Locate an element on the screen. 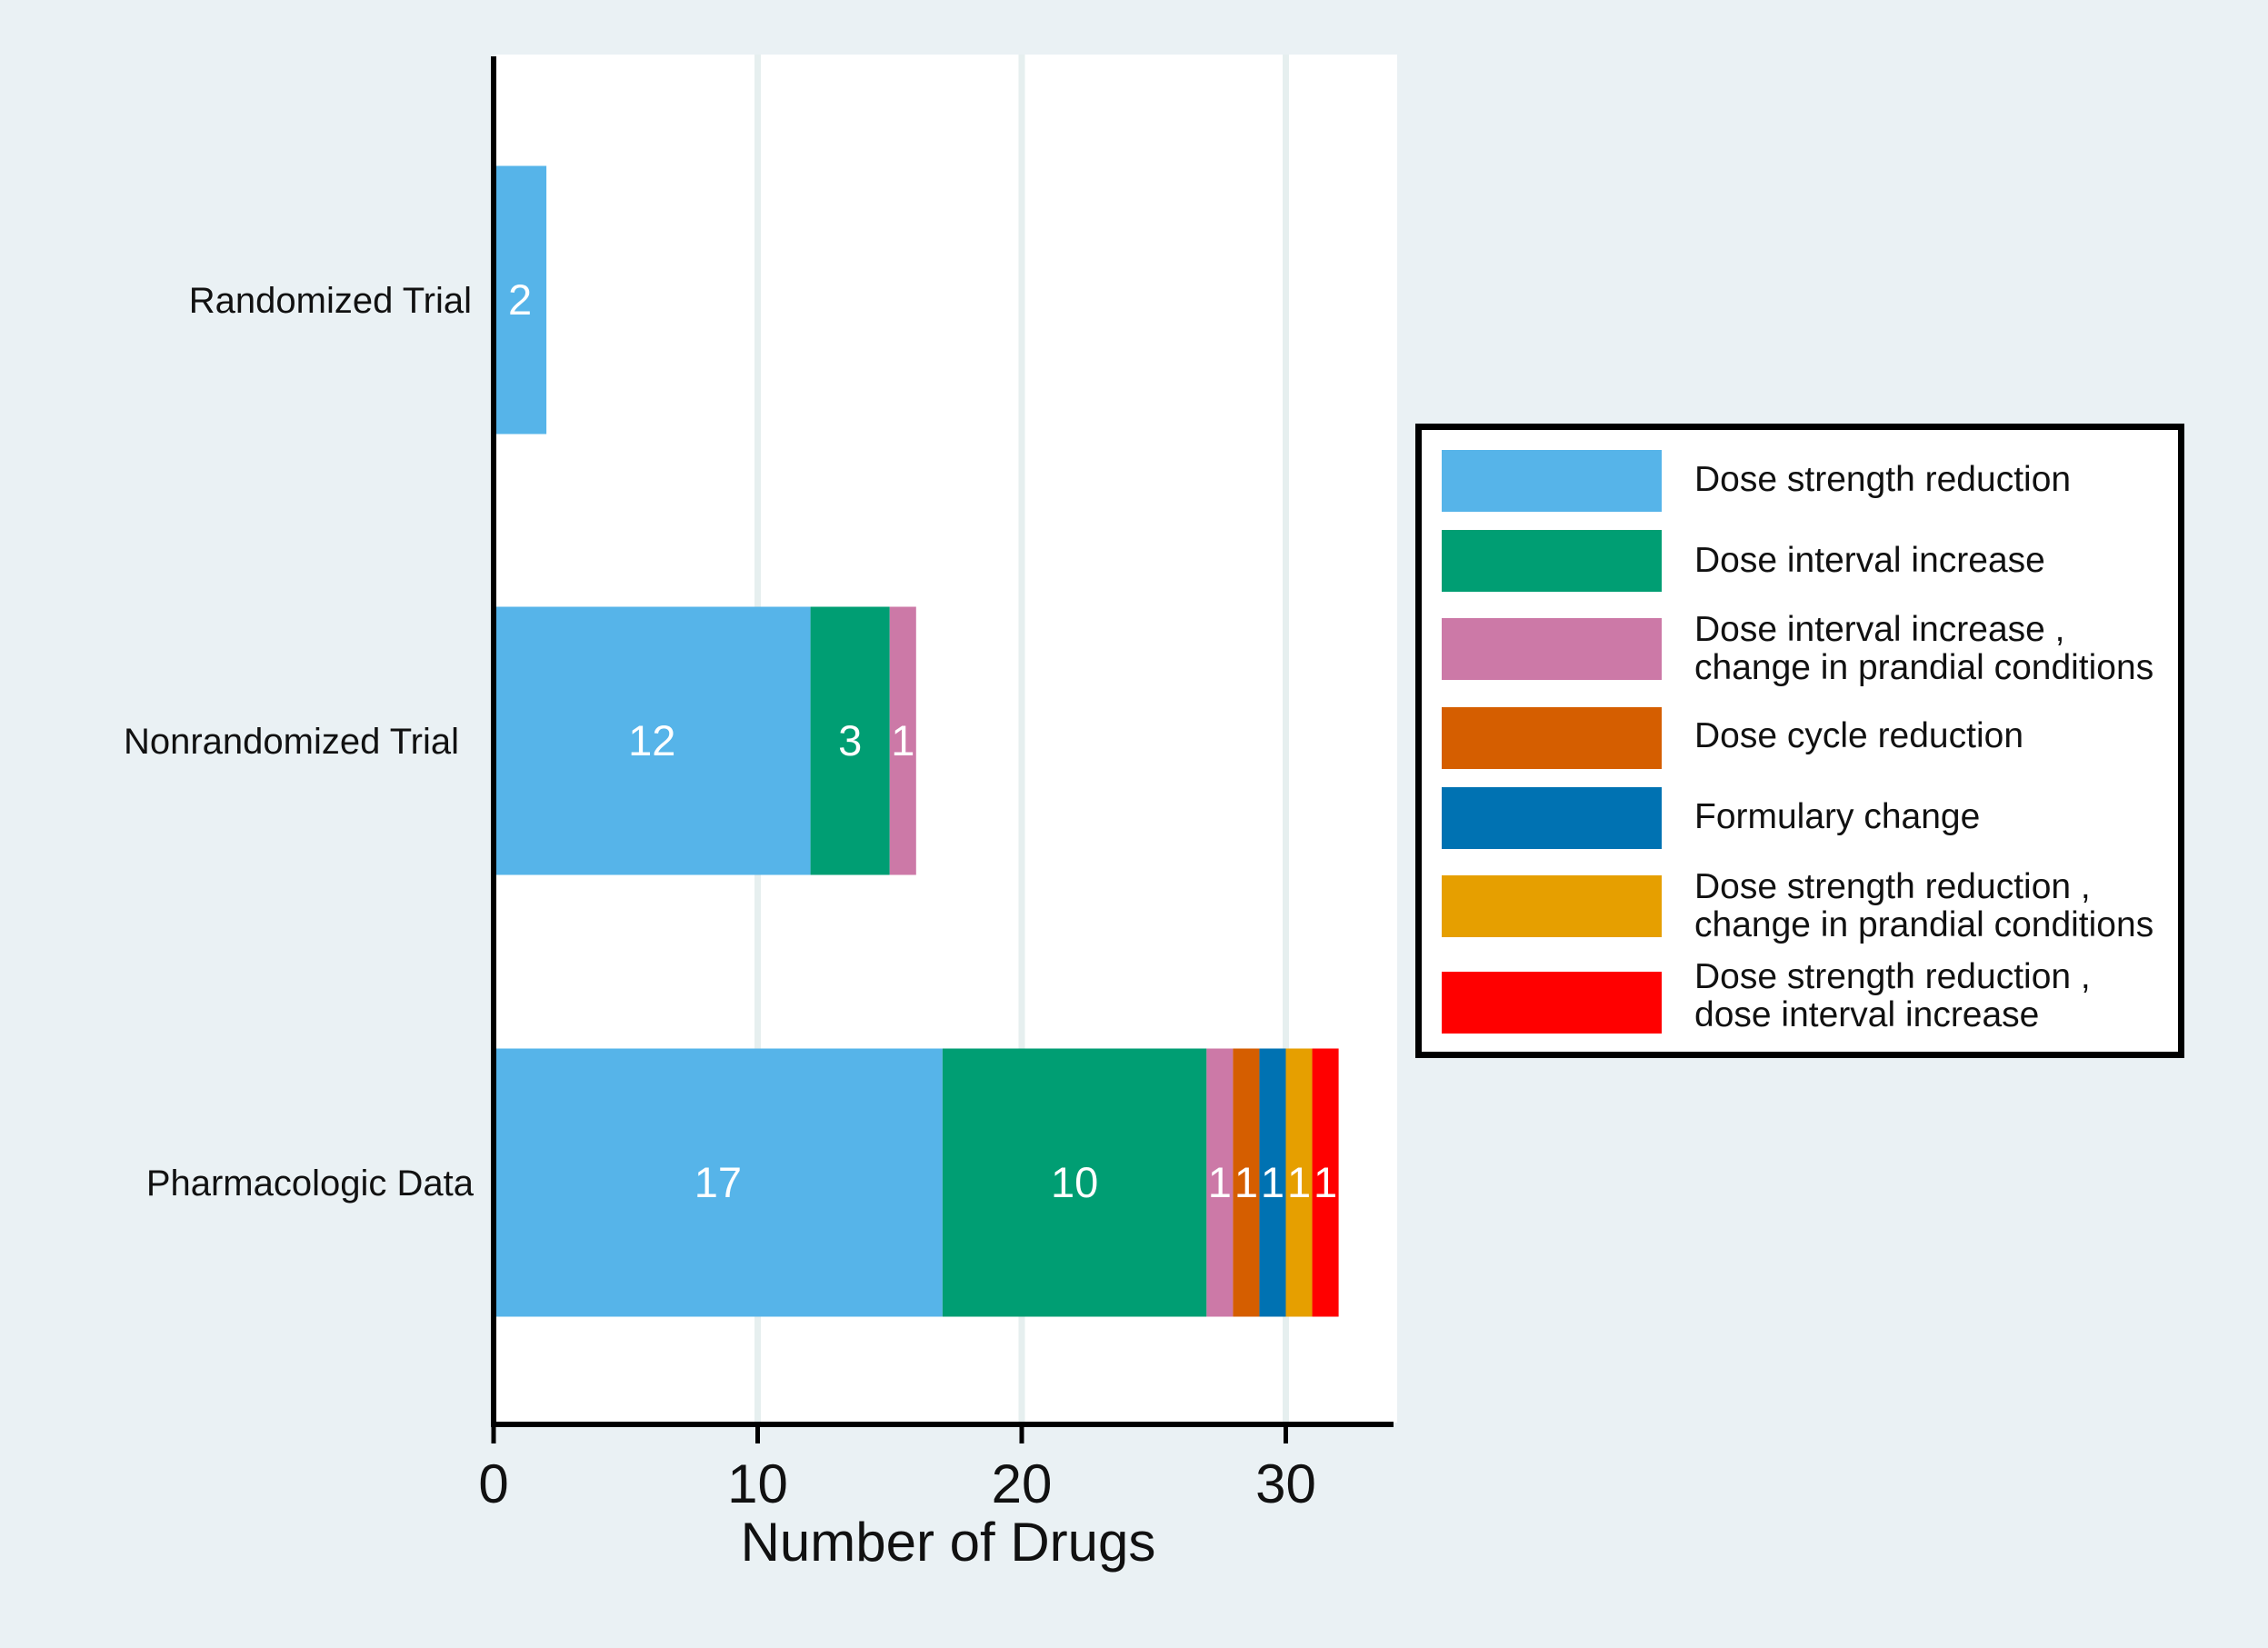  bar-value-label: 10 is located at coordinates (1074, 1182).